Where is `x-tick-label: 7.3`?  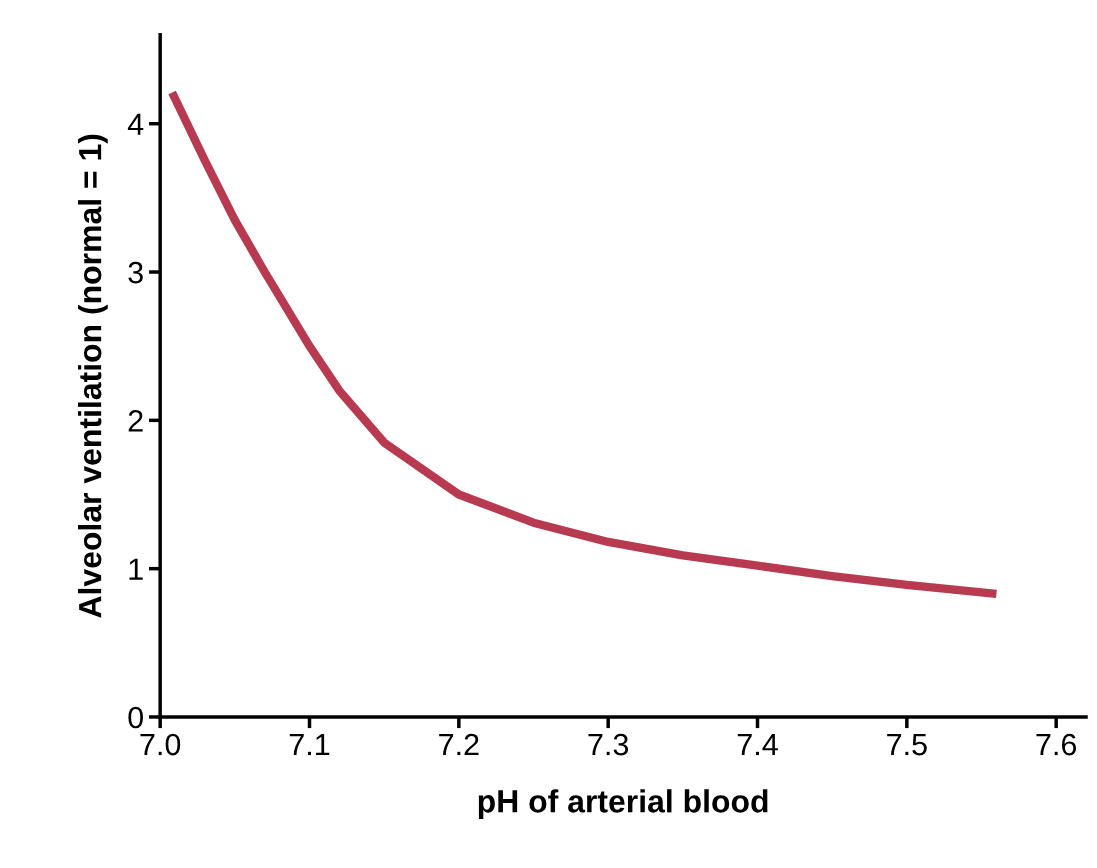
x-tick-label: 7.3 is located at coordinates (608, 744).